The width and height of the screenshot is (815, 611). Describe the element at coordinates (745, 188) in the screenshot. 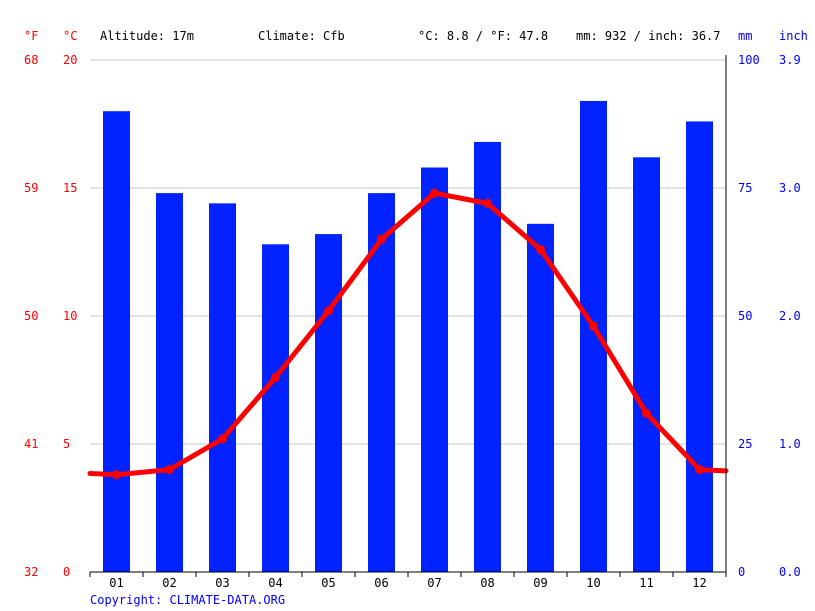

I see `mm-tick-label: 75` at that location.